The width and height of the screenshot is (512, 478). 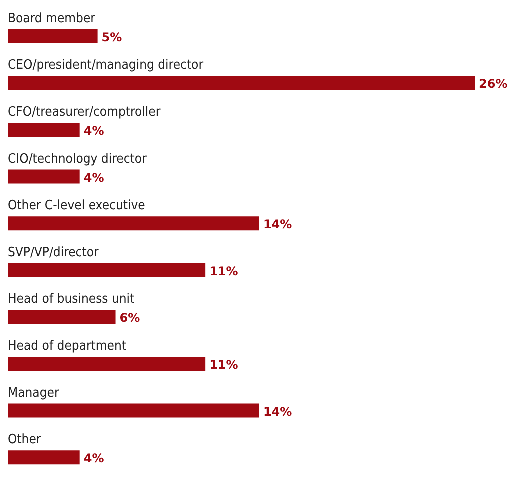 I want to click on y-tick-label: Other C-level executive, so click(x=77, y=206).